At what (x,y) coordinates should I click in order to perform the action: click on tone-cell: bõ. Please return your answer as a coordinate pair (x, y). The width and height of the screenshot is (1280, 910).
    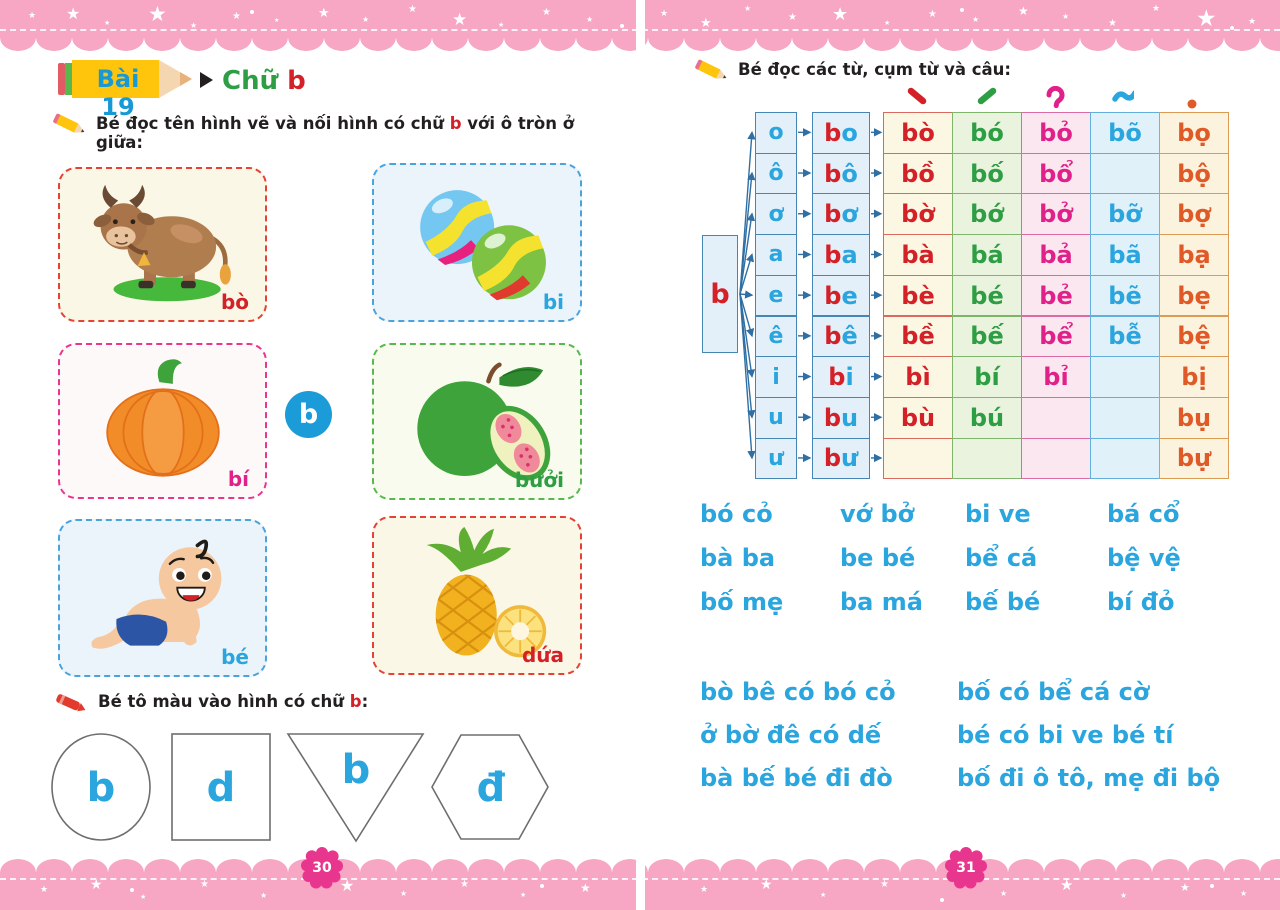
    Looking at the image, I should click on (1125, 133).